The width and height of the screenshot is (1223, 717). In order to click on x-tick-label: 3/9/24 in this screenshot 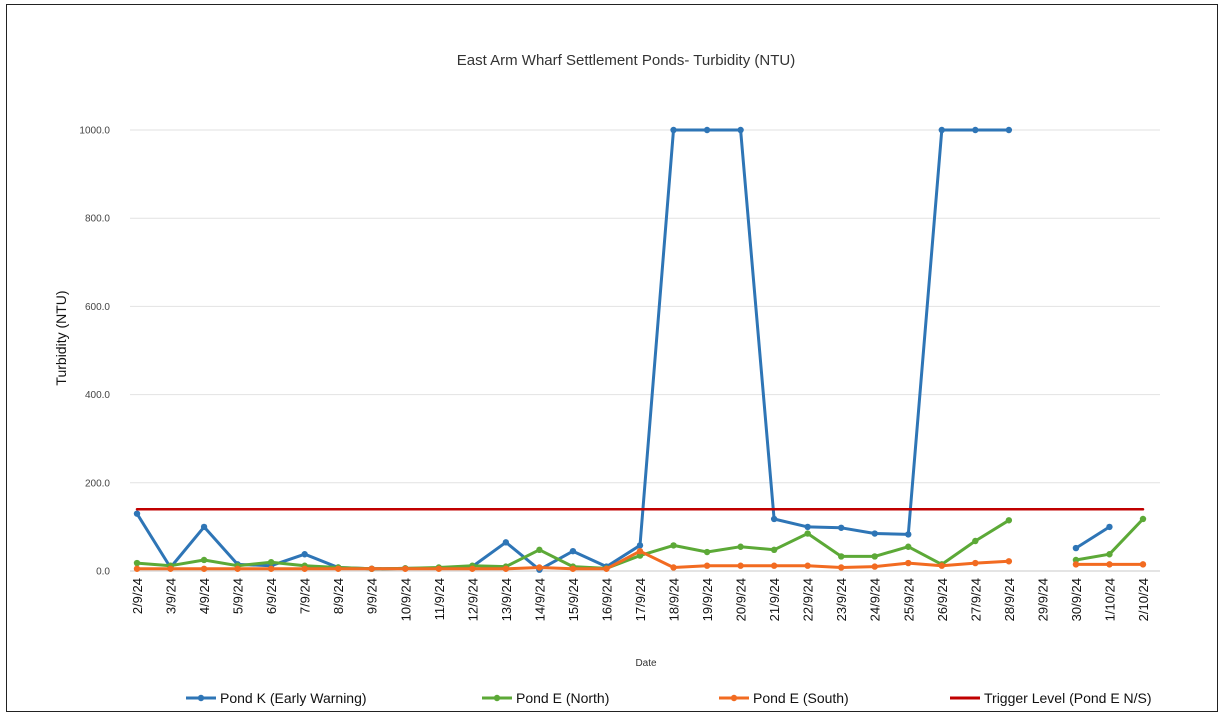, I will do `click(171, 596)`.